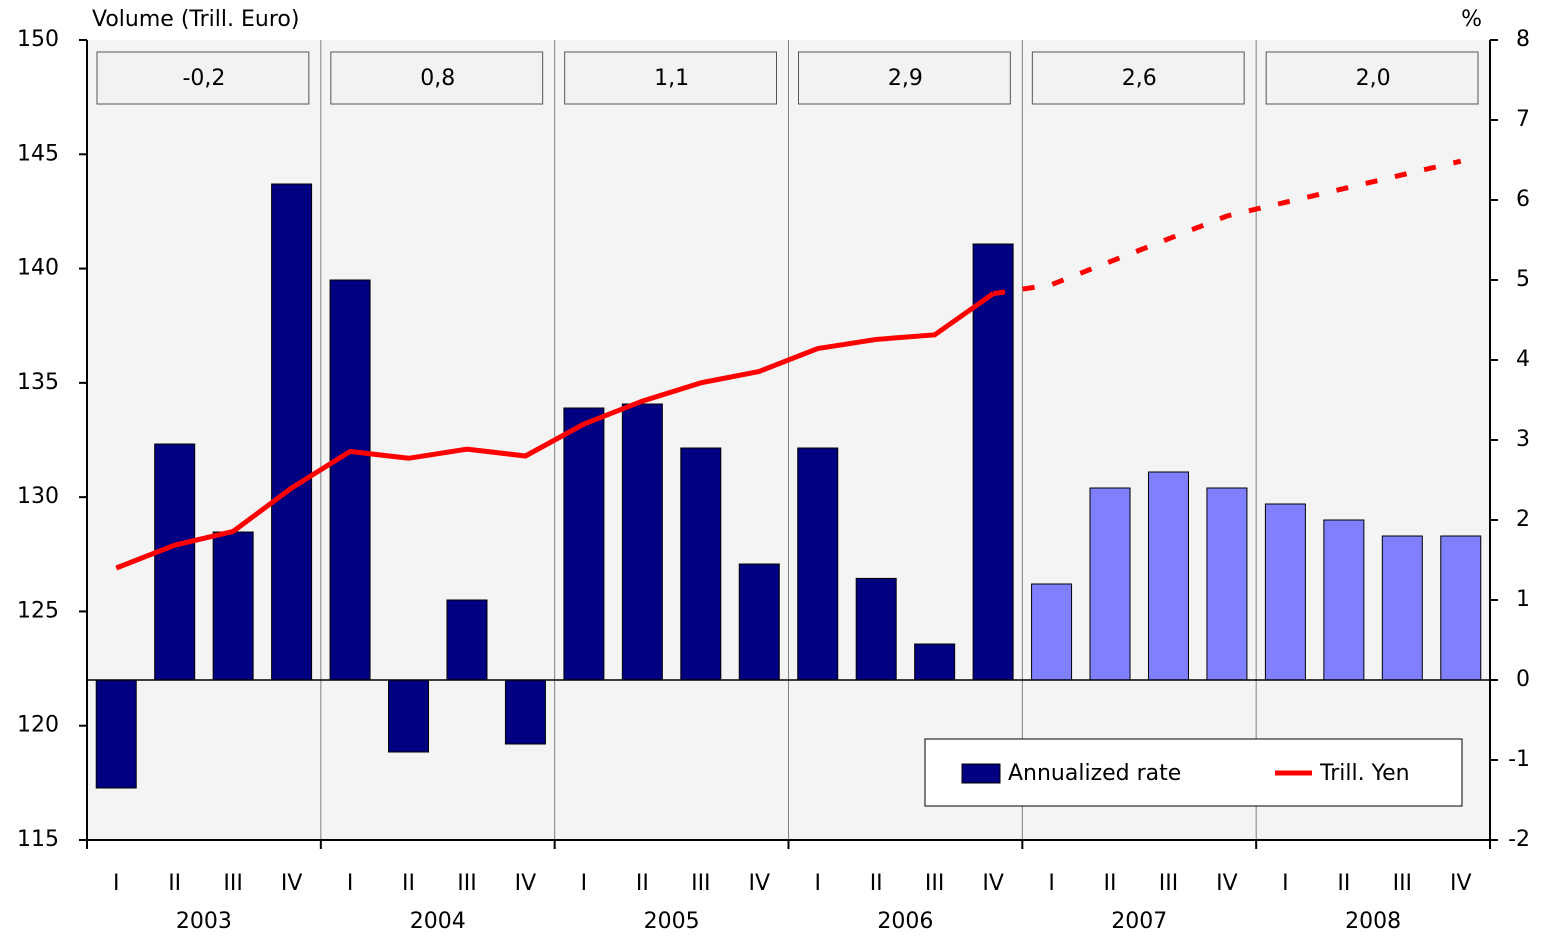 This screenshot has height=936, width=1548. What do you see at coordinates (1523, 439) in the screenshot?
I see `y2-tick-label: 3` at bounding box center [1523, 439].